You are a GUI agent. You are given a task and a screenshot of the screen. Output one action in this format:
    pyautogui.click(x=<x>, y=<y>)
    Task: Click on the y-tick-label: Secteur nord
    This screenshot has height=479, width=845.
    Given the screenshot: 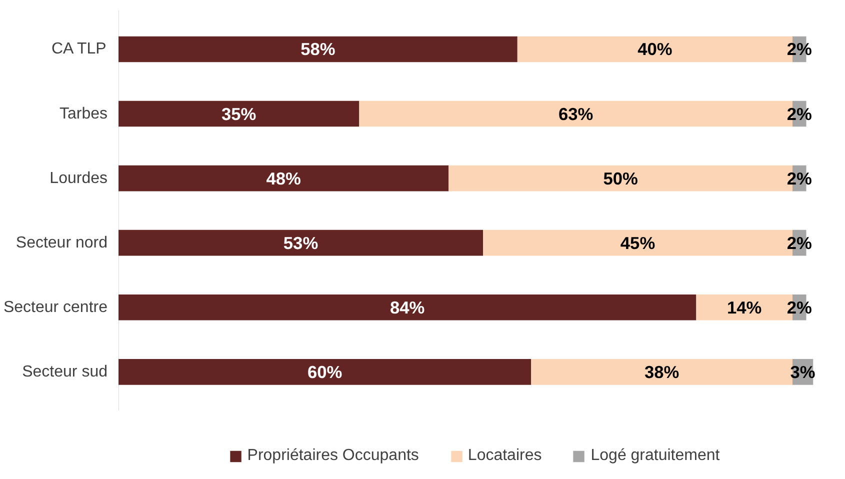 What is the action you would take?
    pyautogui.click(x=62, y=243)
    